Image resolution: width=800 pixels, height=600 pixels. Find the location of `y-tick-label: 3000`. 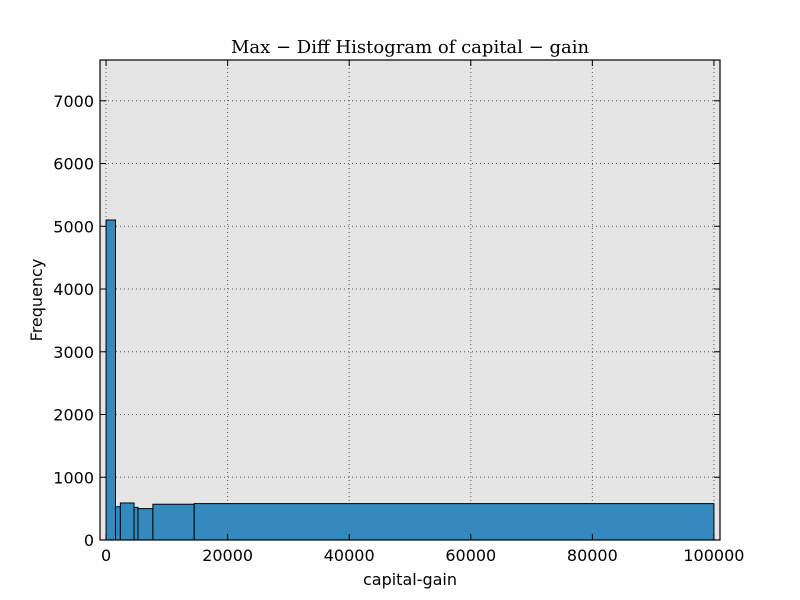

y-tick-label: 3000 is located at coordinates (73, 352).